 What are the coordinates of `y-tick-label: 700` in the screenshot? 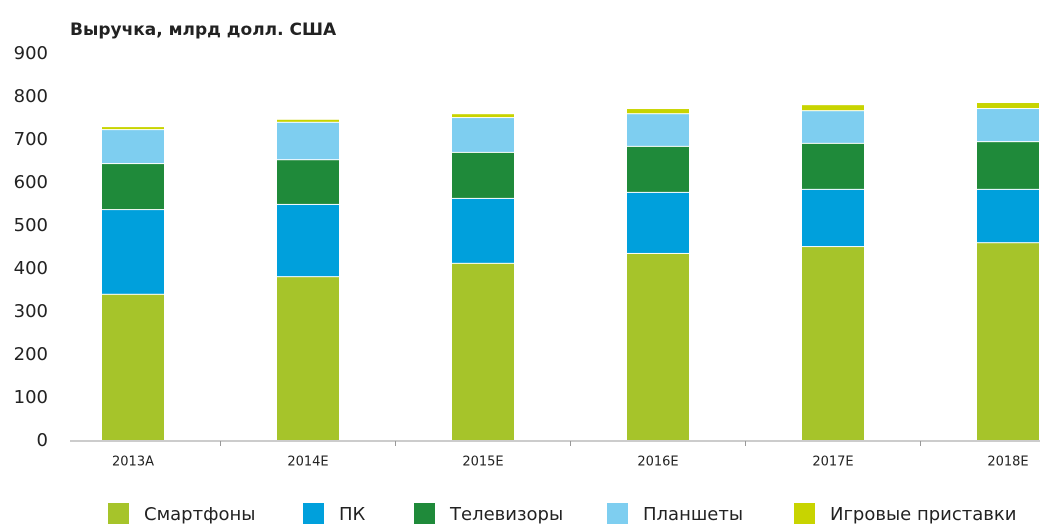 It's located at (31, 139).